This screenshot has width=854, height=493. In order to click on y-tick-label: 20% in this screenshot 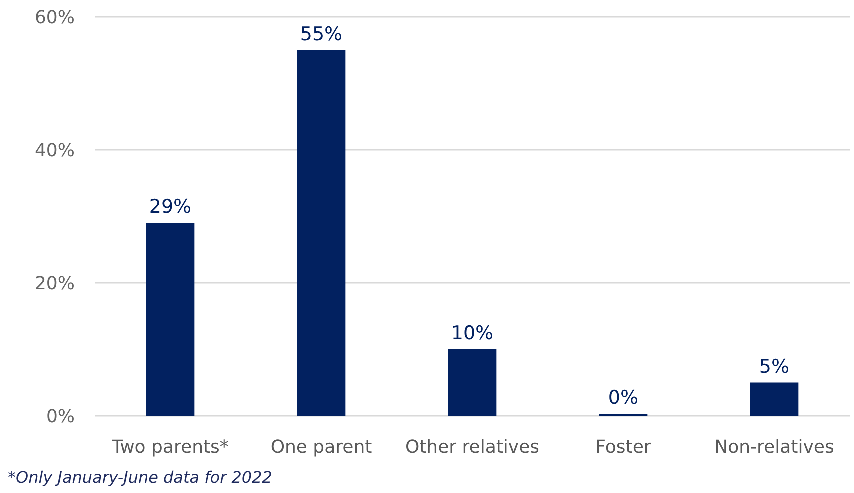, I will do `click(54, 283)`.